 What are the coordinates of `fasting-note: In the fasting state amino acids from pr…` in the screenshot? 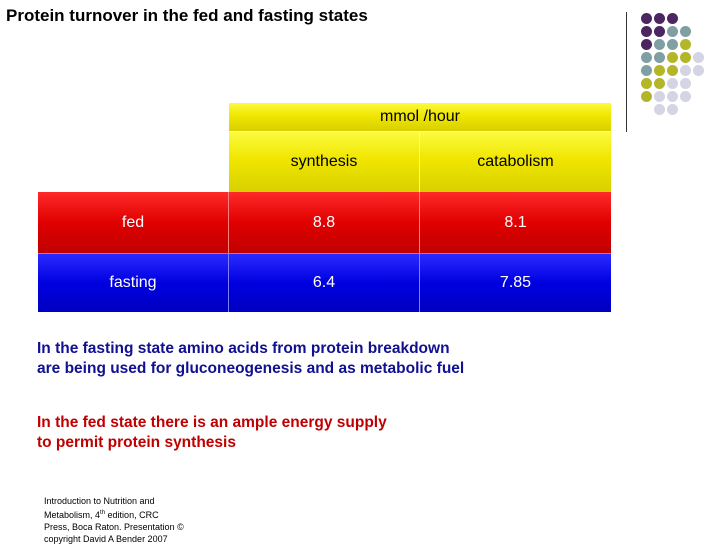 It's located at (250, 359).